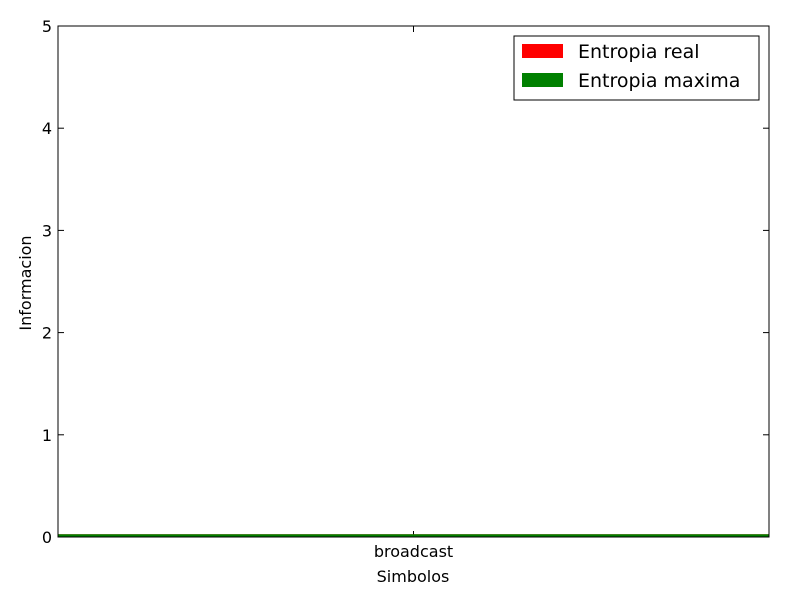 This screenshot has width=800, height=600. Describe the element at coordinates (47, 537) in the screenshot. I see `y-tick-label: 0` at that location.